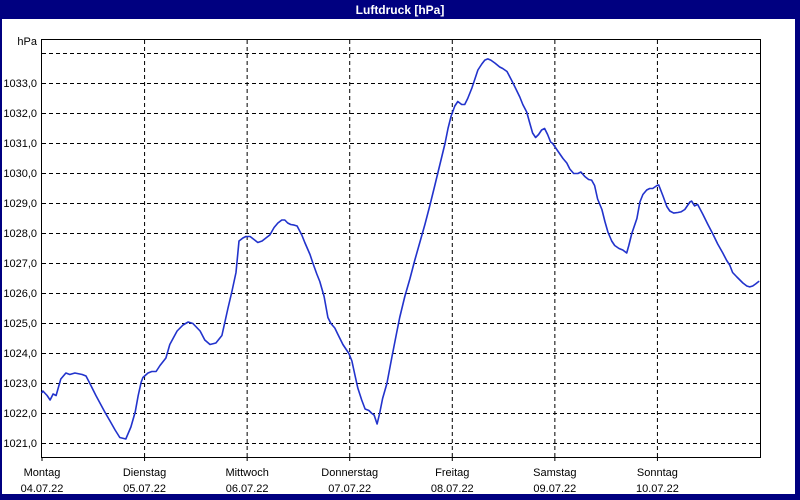  Describe the element at coordinates (20, 203) in the screenshot. I see `y-axis-tick-label: 1029,0` at that location.